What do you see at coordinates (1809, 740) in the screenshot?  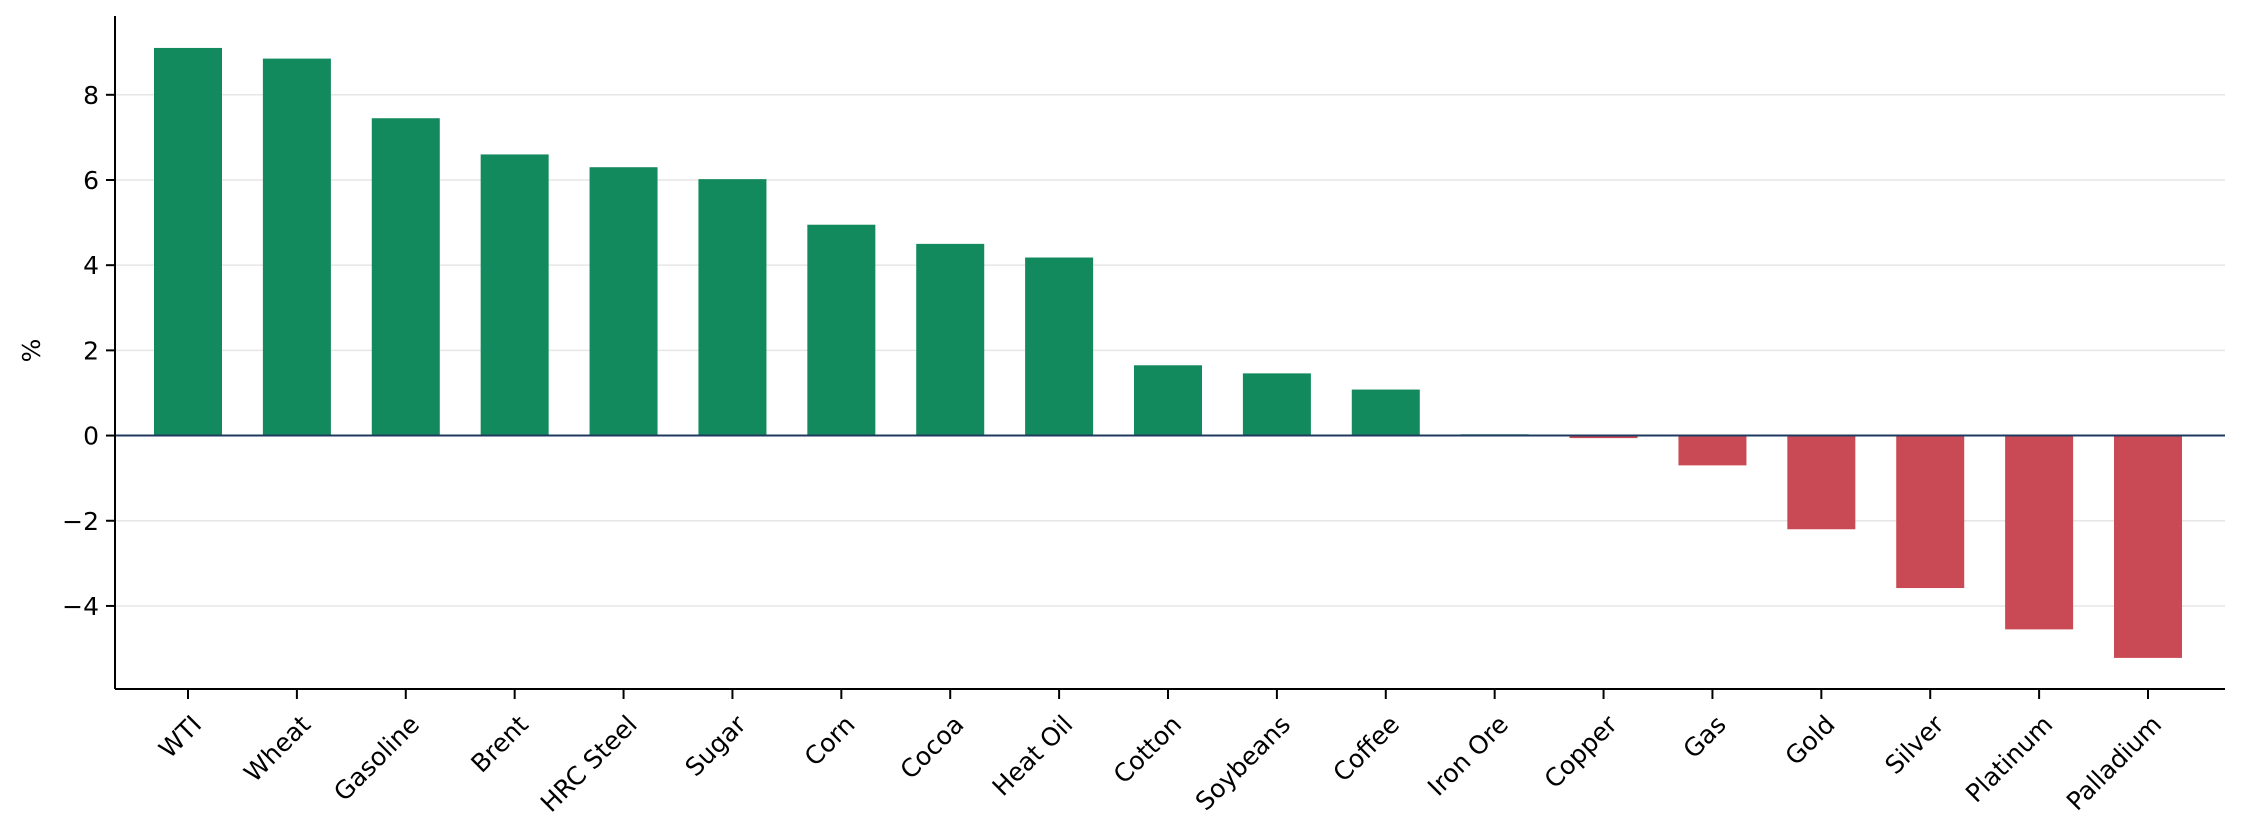 I see `x-tick-label: Gold` at bounding box center [1809, 740].